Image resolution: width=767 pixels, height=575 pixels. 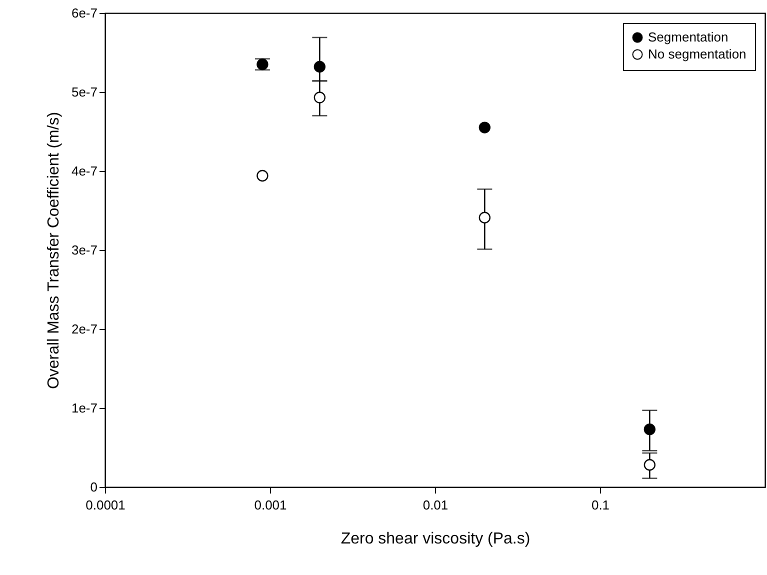 I want to click on x-tick-label: 0.001, so click(x=270, y=505).